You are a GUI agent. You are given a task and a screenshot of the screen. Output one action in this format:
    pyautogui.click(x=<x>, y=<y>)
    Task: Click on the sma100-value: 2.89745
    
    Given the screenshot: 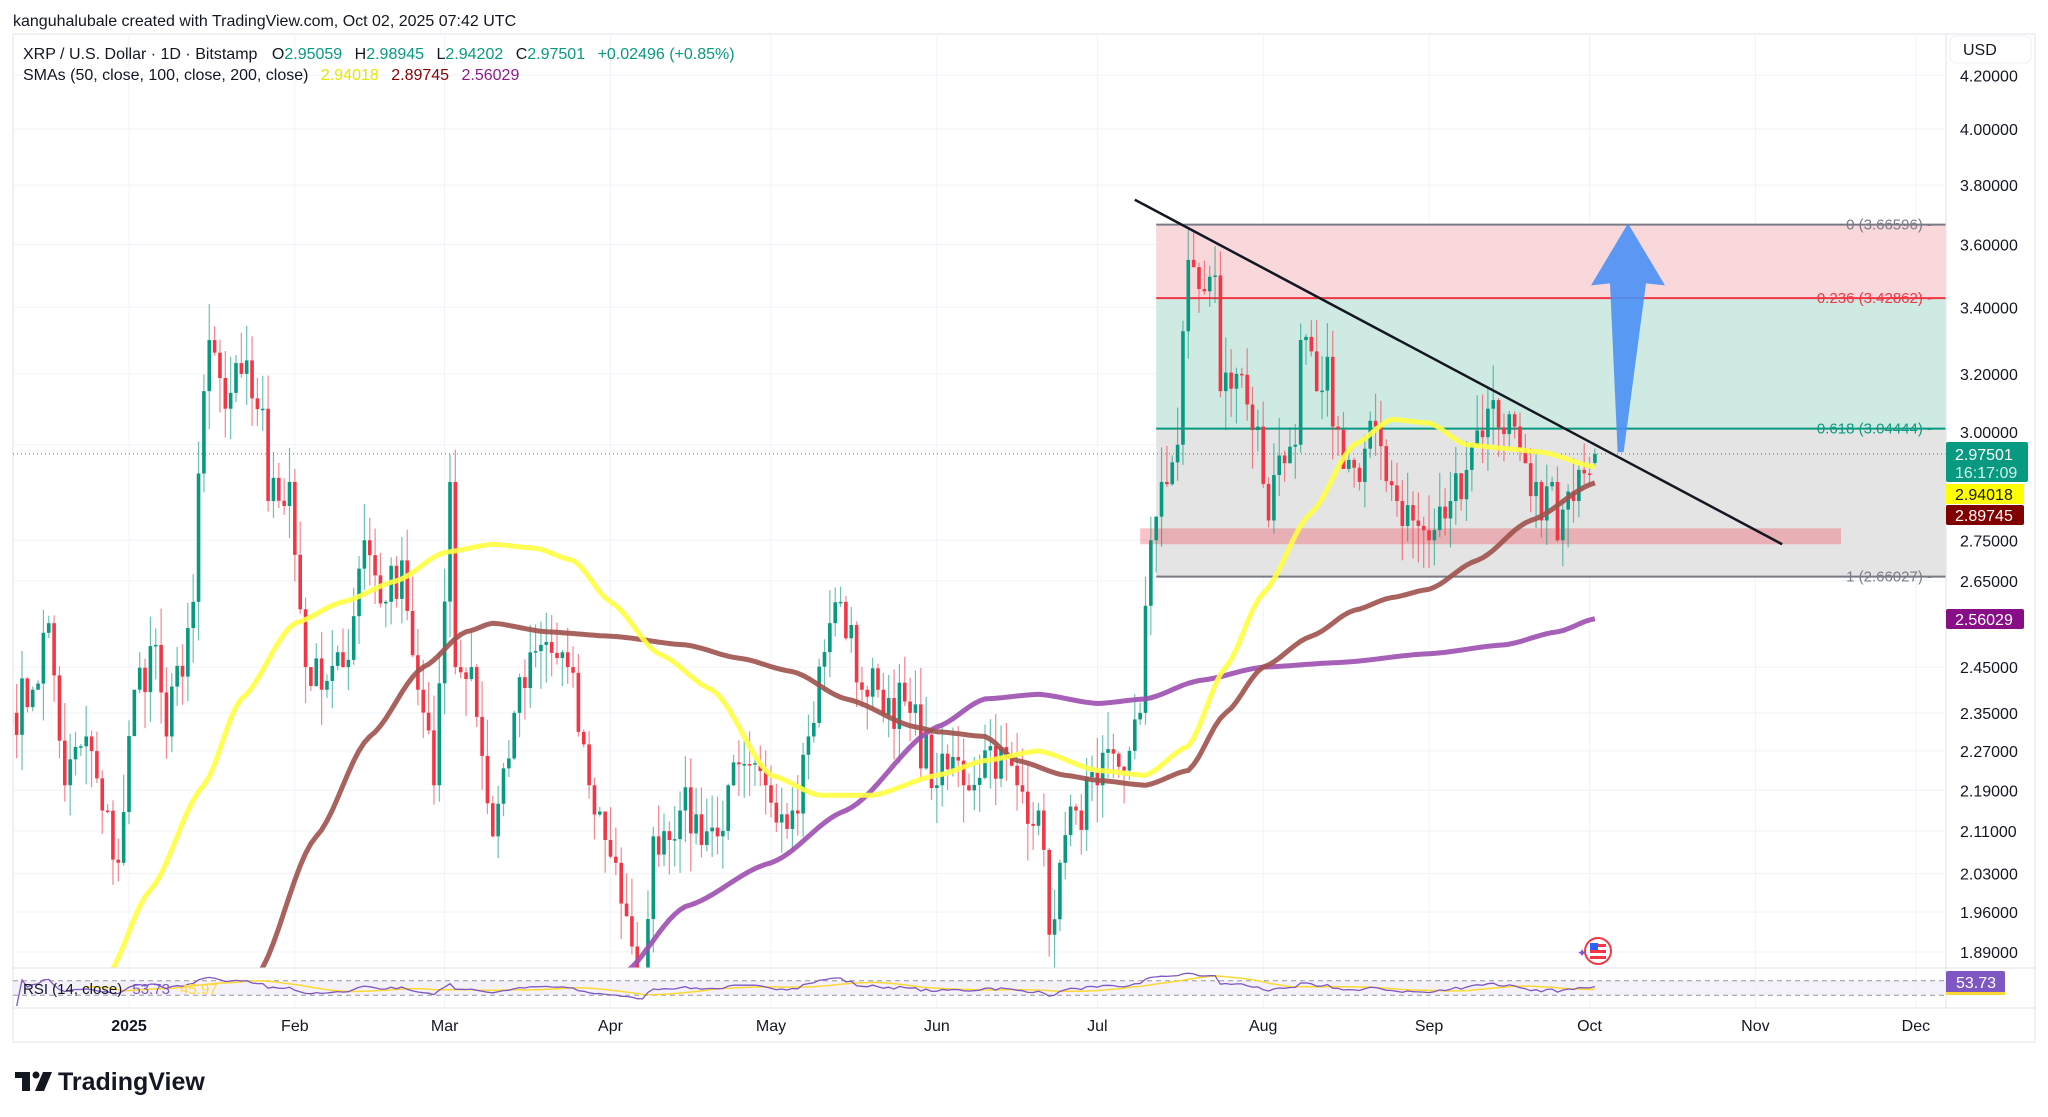 What is the action you would take?
    pyautogui.click(x=1984, y=516)
    